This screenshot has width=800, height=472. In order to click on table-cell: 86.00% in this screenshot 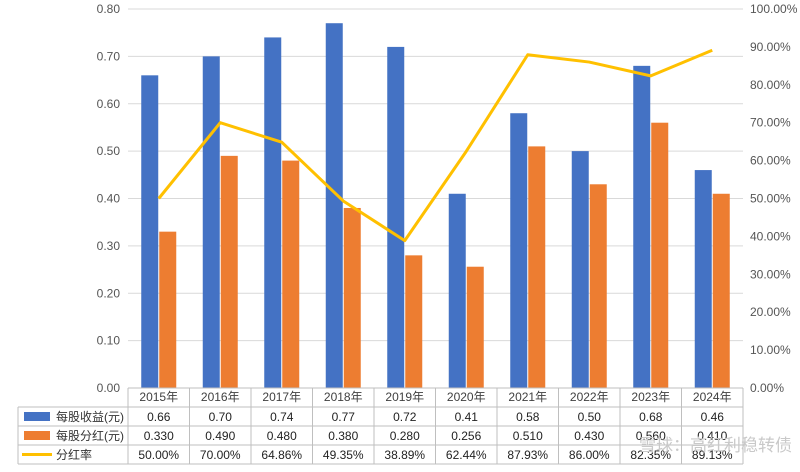, I will do `click(589, 455)`.